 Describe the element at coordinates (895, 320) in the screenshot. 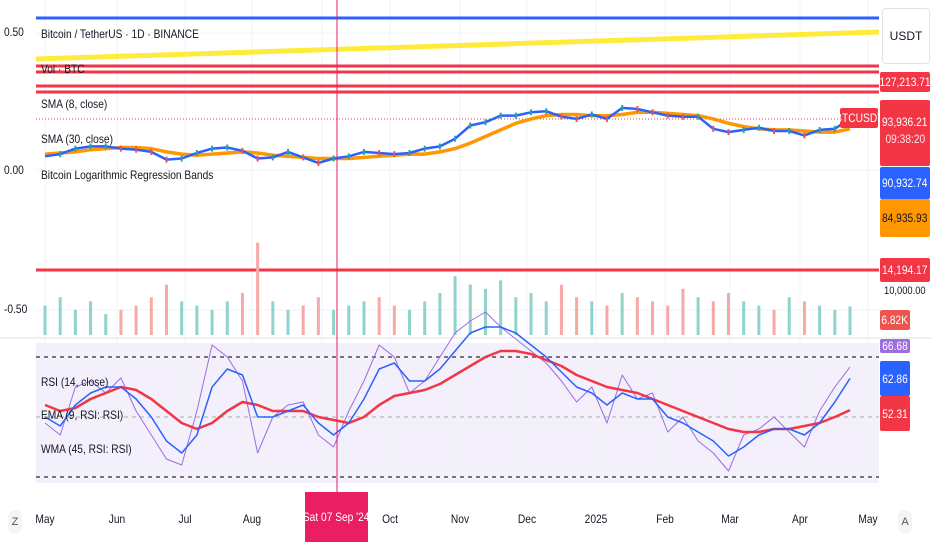

I see `volume-value-label: 6.82K` at that location.